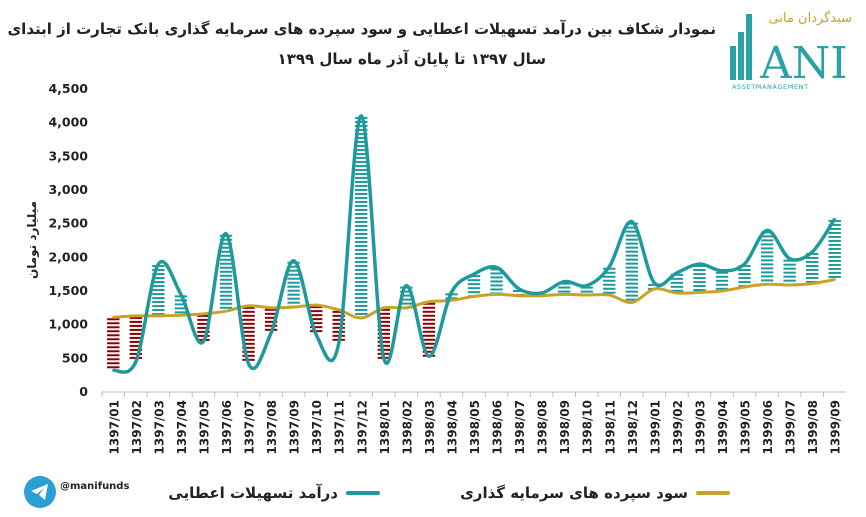  What do you see at coordinates (713, 493) in the screenshot?
I see `legend-deposit-swatch` at bounding box center [713, 493].